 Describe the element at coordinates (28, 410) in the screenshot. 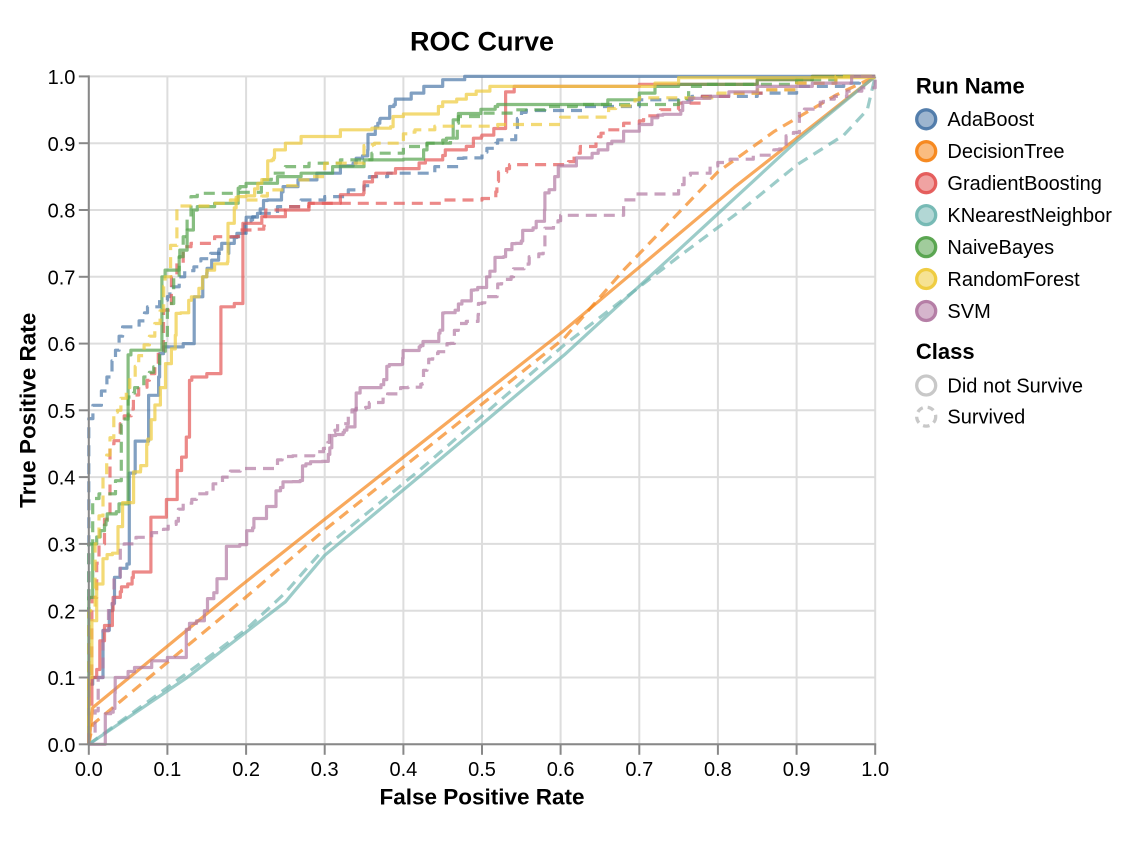

I see `svg-text: True Positive Rate` at that location.